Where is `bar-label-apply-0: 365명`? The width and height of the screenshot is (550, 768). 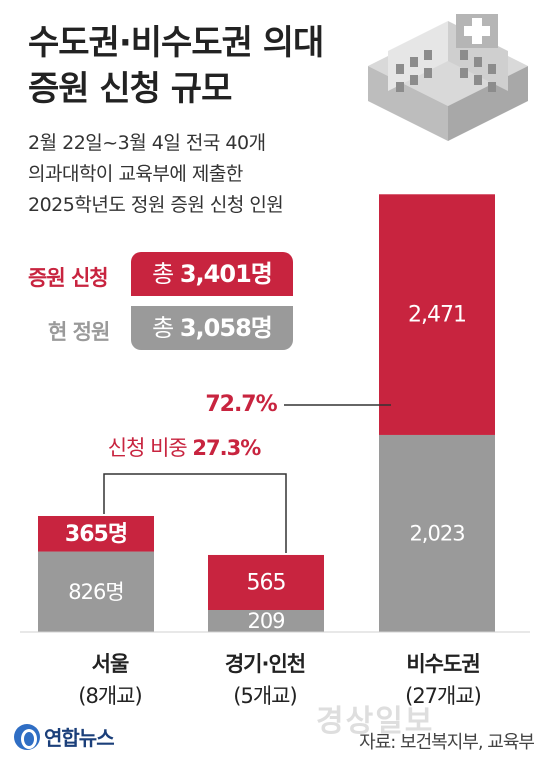
bar-label-apply-0: 365명 is located at coordinates (96, 534).